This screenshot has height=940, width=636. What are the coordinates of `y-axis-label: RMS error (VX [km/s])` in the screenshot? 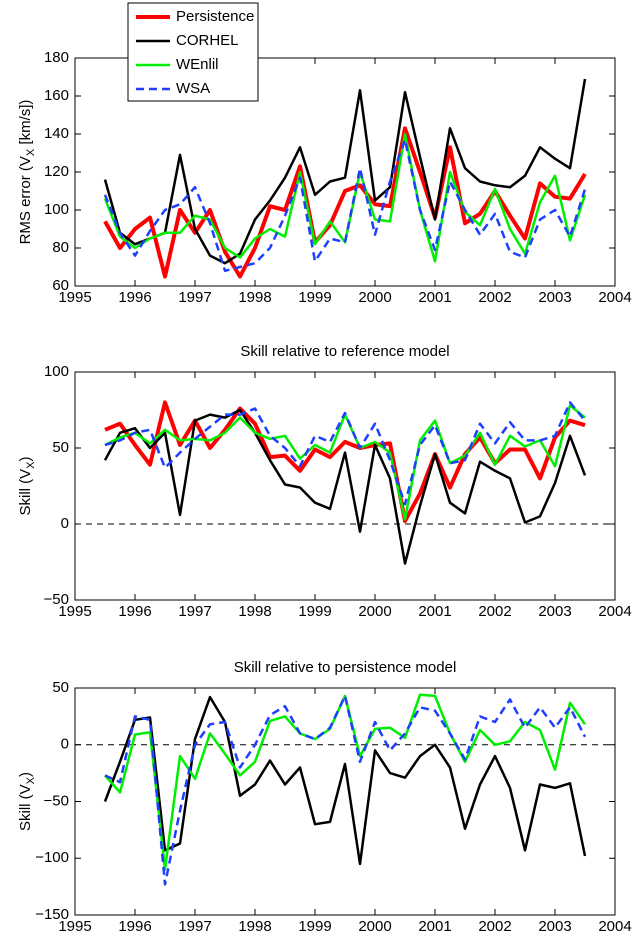 It's located at (27, 172).